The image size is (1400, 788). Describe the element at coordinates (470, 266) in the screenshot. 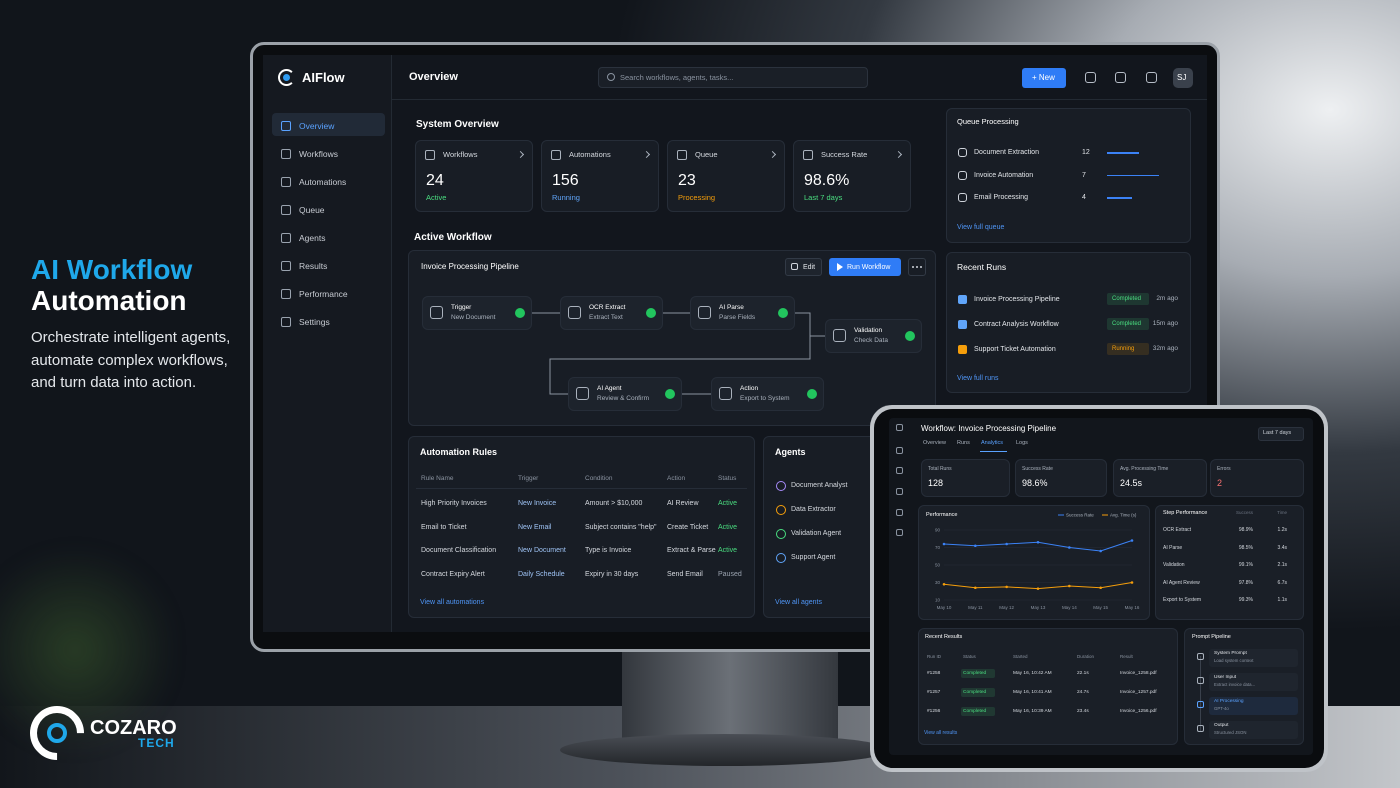

I see `workflow-name: Invoice Processing Pipeline` at that location.